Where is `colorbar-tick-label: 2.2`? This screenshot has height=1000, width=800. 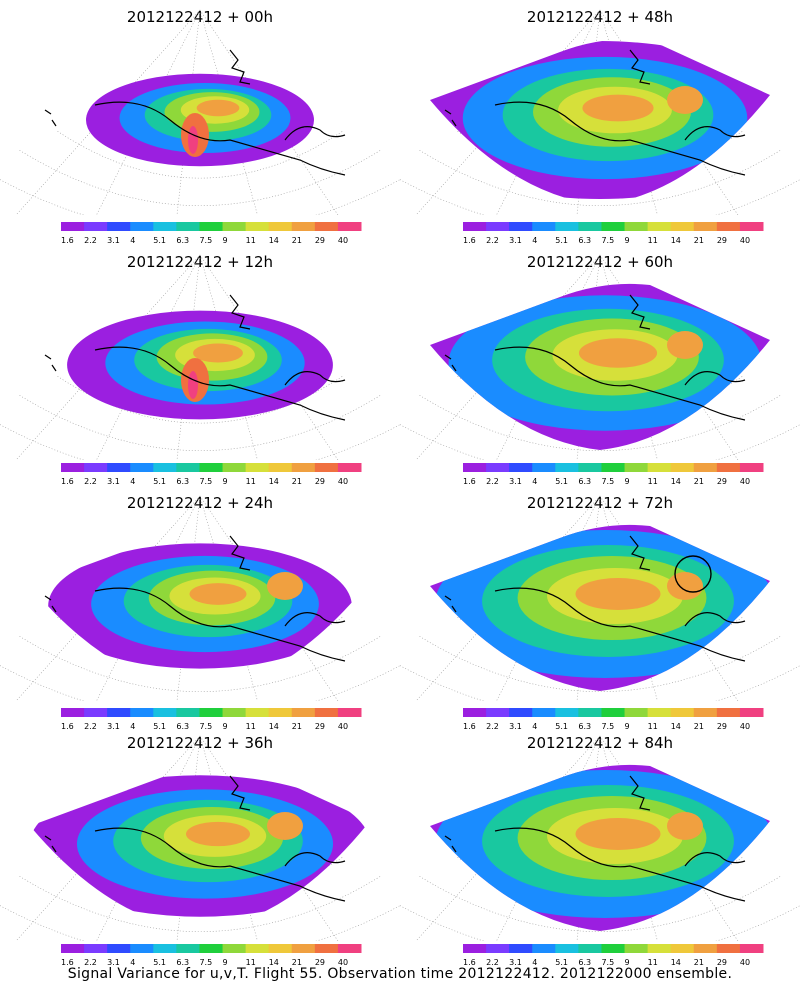 colorbar-tick-label: 2.2 is located at coordinates (90, 240).